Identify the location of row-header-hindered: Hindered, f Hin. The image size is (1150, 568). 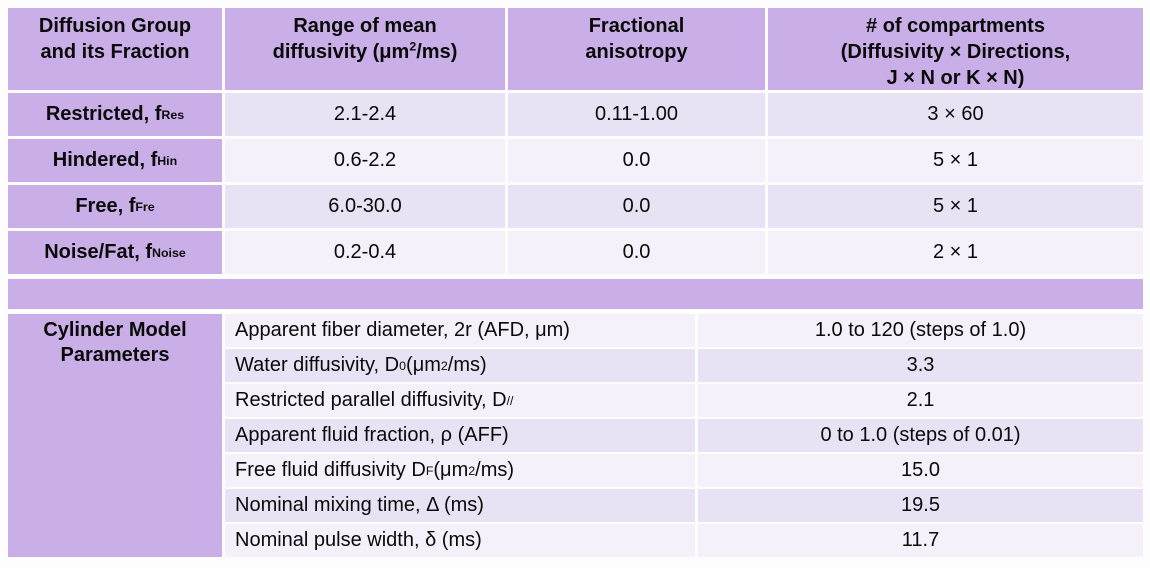
(115, 160).